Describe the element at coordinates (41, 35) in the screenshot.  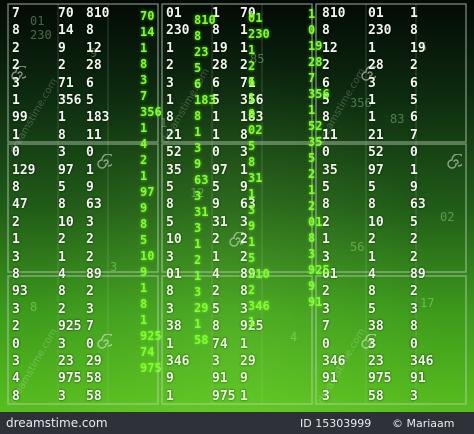
I see `ghost-digit: 230` at that location.